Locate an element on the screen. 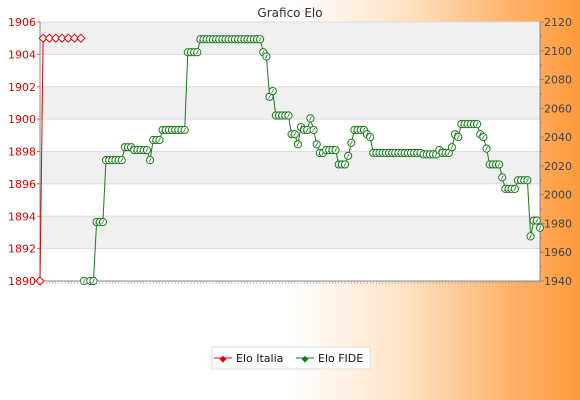  left-tick-label: 1900 is located at coordinates (22, 119).